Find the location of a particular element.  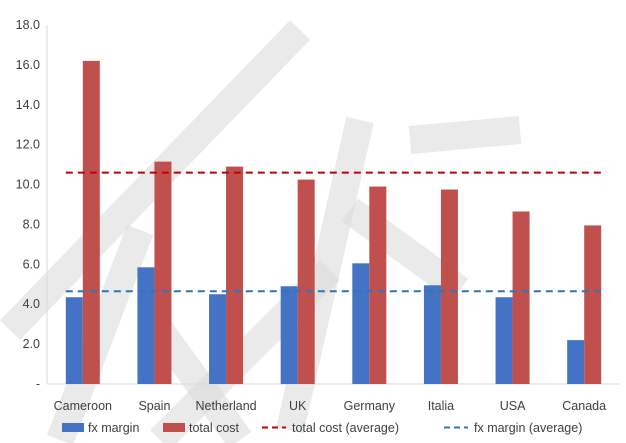

x-tick-label: Cameroon is located at coordinates (83, 406).